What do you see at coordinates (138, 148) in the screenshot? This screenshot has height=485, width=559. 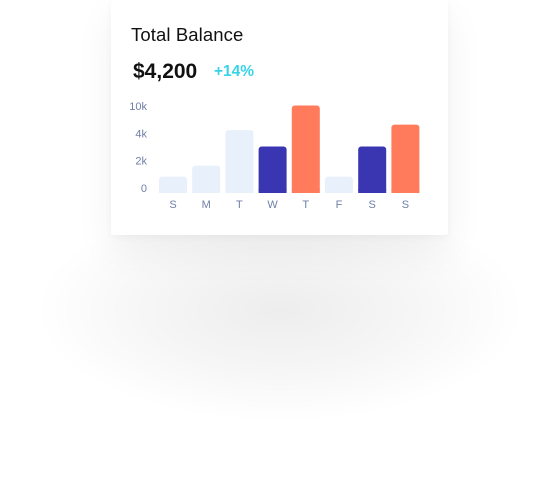 I see `y-axis: 0 2k 4k 10k` at bounding box center [138, 148].